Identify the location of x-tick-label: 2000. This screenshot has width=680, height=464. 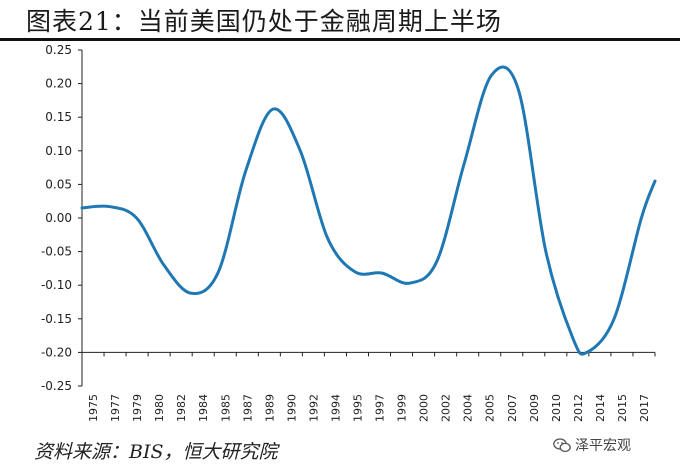
(424, 408).